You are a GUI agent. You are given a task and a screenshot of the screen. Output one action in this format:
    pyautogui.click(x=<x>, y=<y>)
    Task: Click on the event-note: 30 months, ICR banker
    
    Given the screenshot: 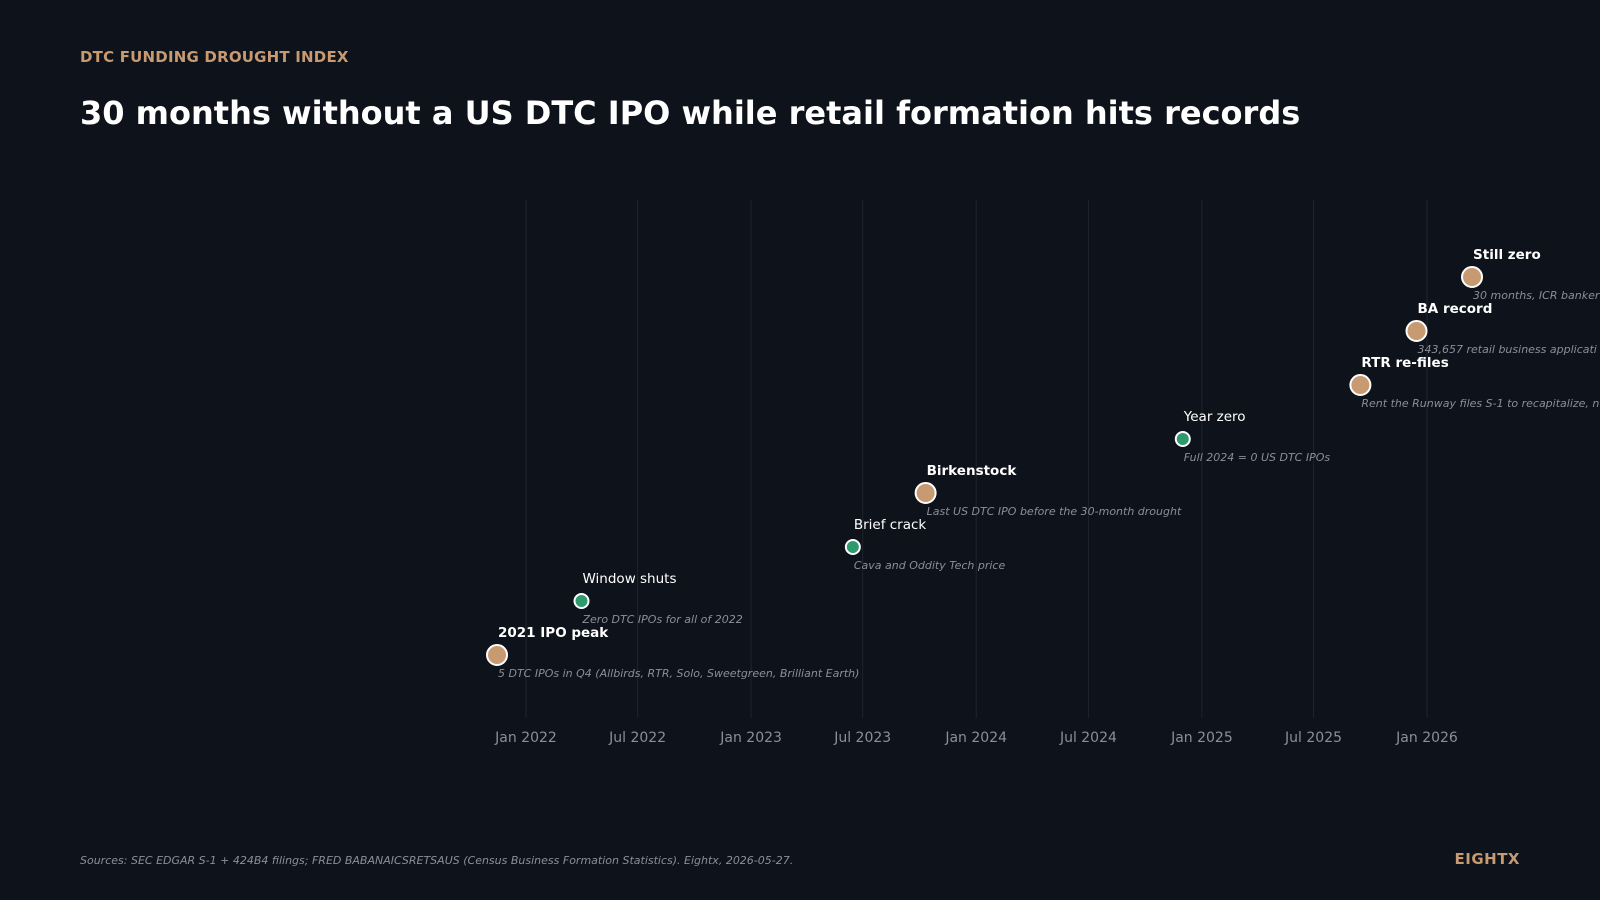 What is the action you would take?
    pyautogui.click(x=1536, y=295)
    